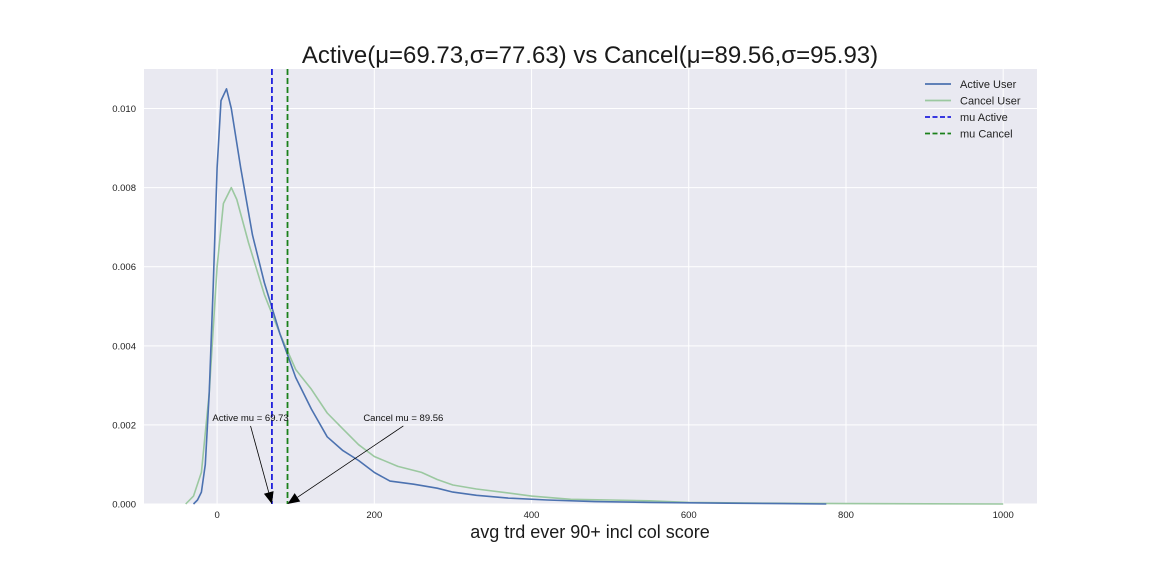 The height and width of the screenshot is (576, 1152). What do you see at coordinates (532, 515) in the screenshot?
I see `x-tick-label: 400` at bounding box center [532, 515].